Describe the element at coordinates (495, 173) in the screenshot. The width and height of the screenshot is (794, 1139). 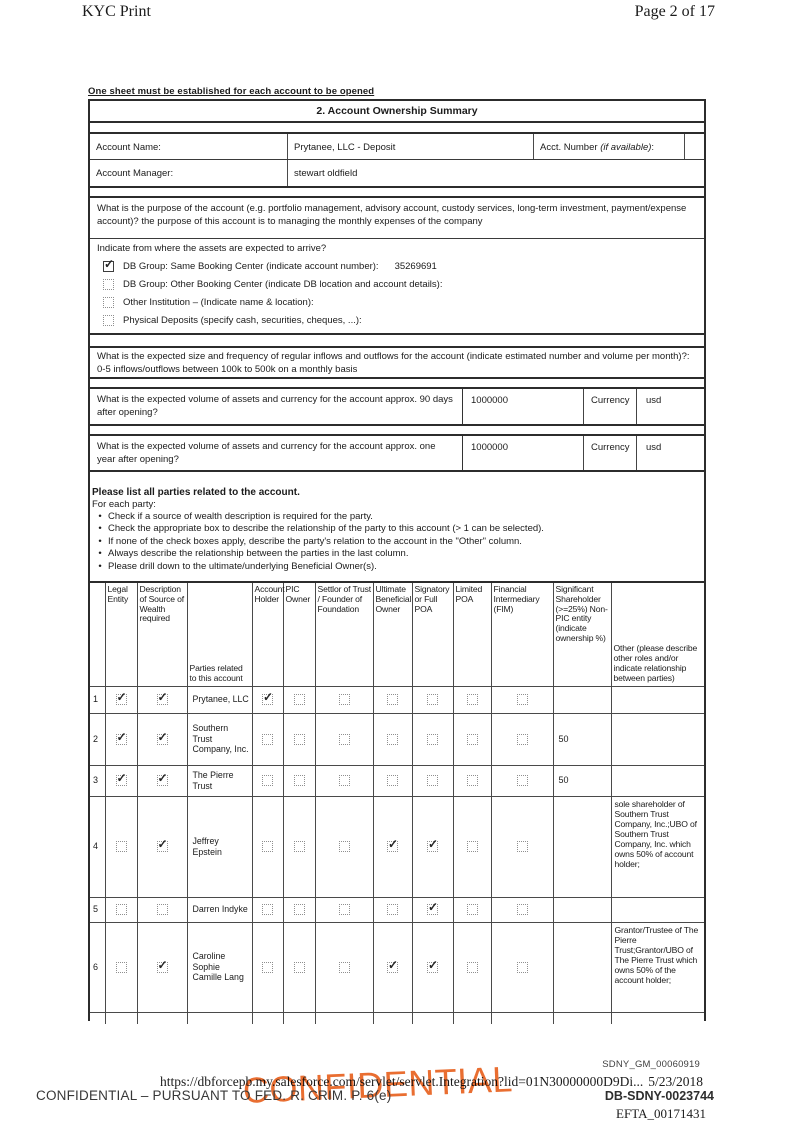
I see `account-manager-value: stewart oldfield` at that location.